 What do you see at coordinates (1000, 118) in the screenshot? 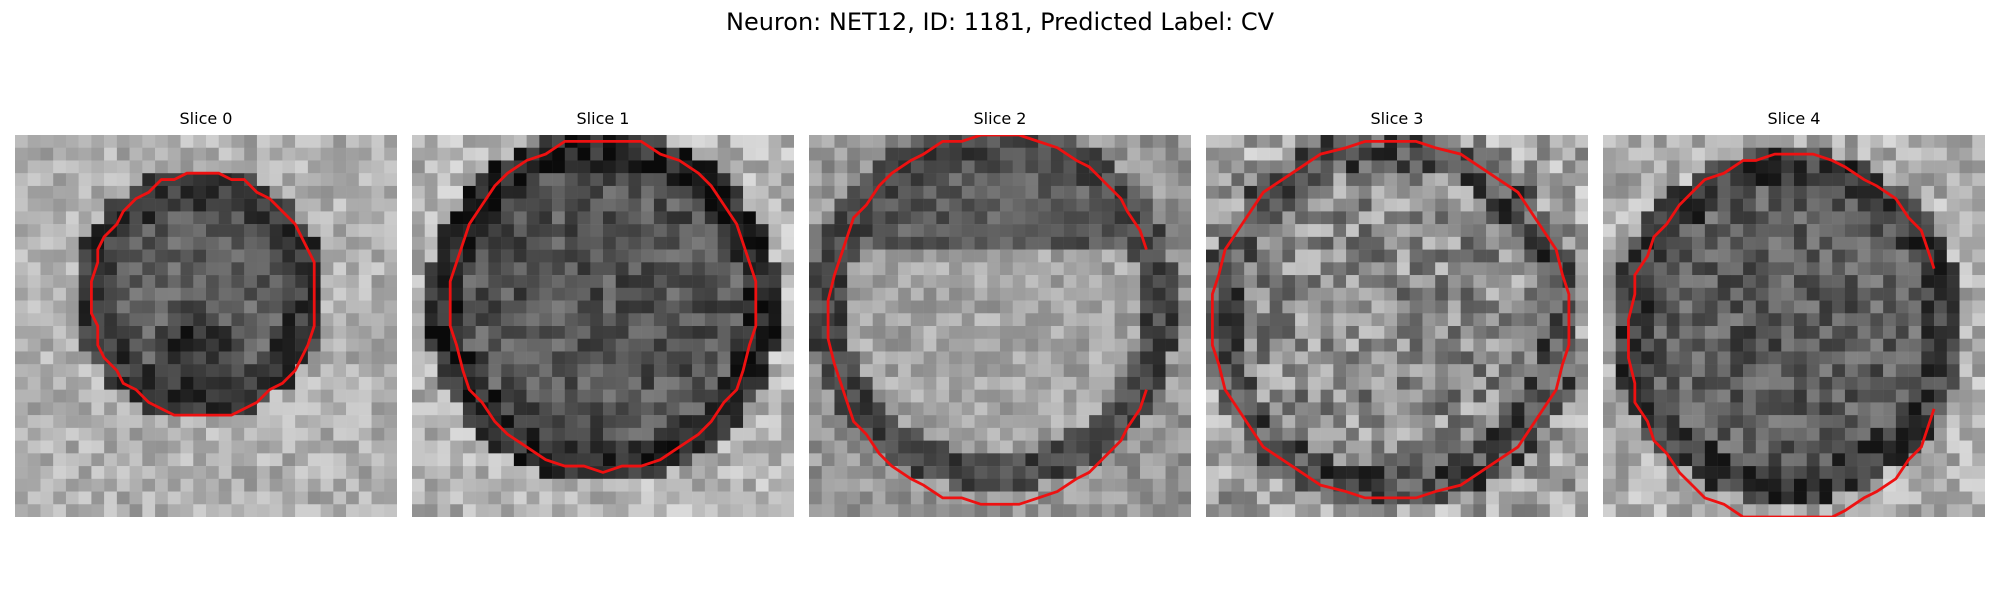
I see `slice-title-2: Slice 2` at bounding box center [1000, 118].